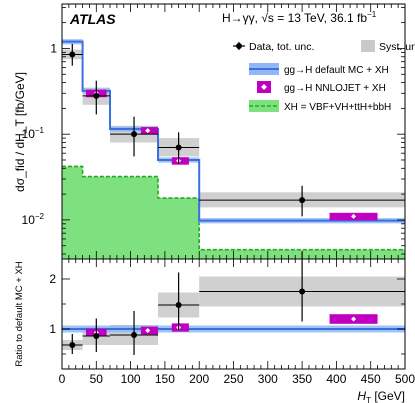  I want to click on legend-mc-default: gg→H default MC + XH, so click(319, 69).